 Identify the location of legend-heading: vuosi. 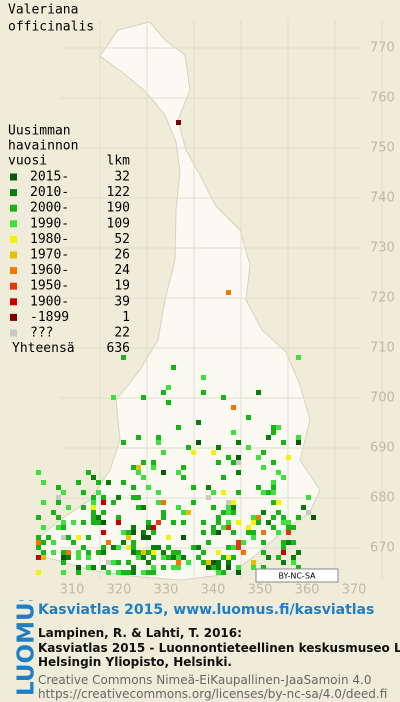
(27, 161).